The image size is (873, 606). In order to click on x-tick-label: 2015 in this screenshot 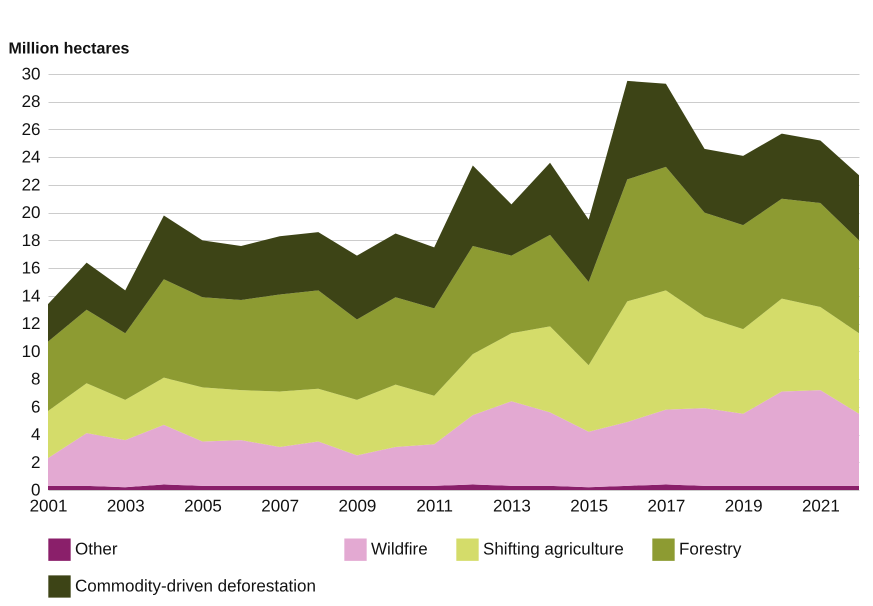, I will do `click(589, 506)`.